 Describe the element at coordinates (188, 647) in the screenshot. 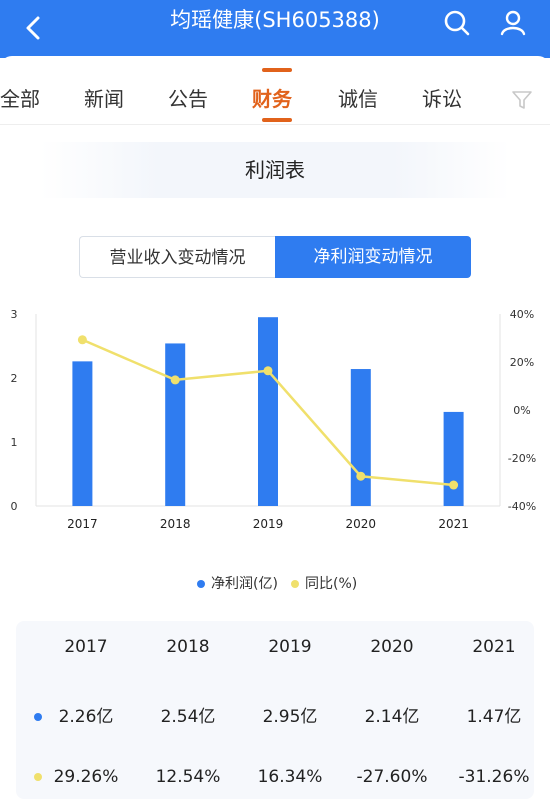

I see `table-header-year: 2018` at that location.